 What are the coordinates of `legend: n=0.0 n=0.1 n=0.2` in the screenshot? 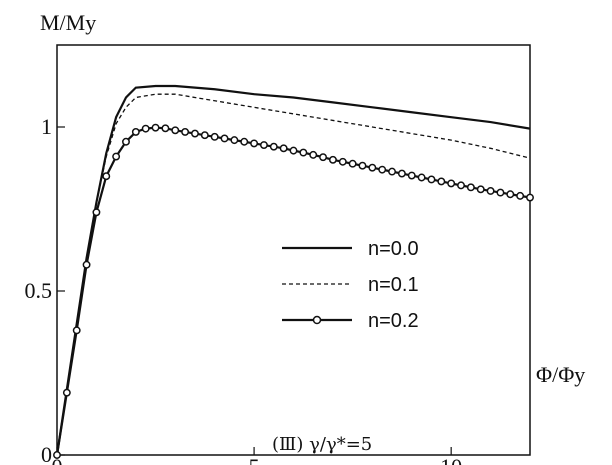 It's located at (350, 285).